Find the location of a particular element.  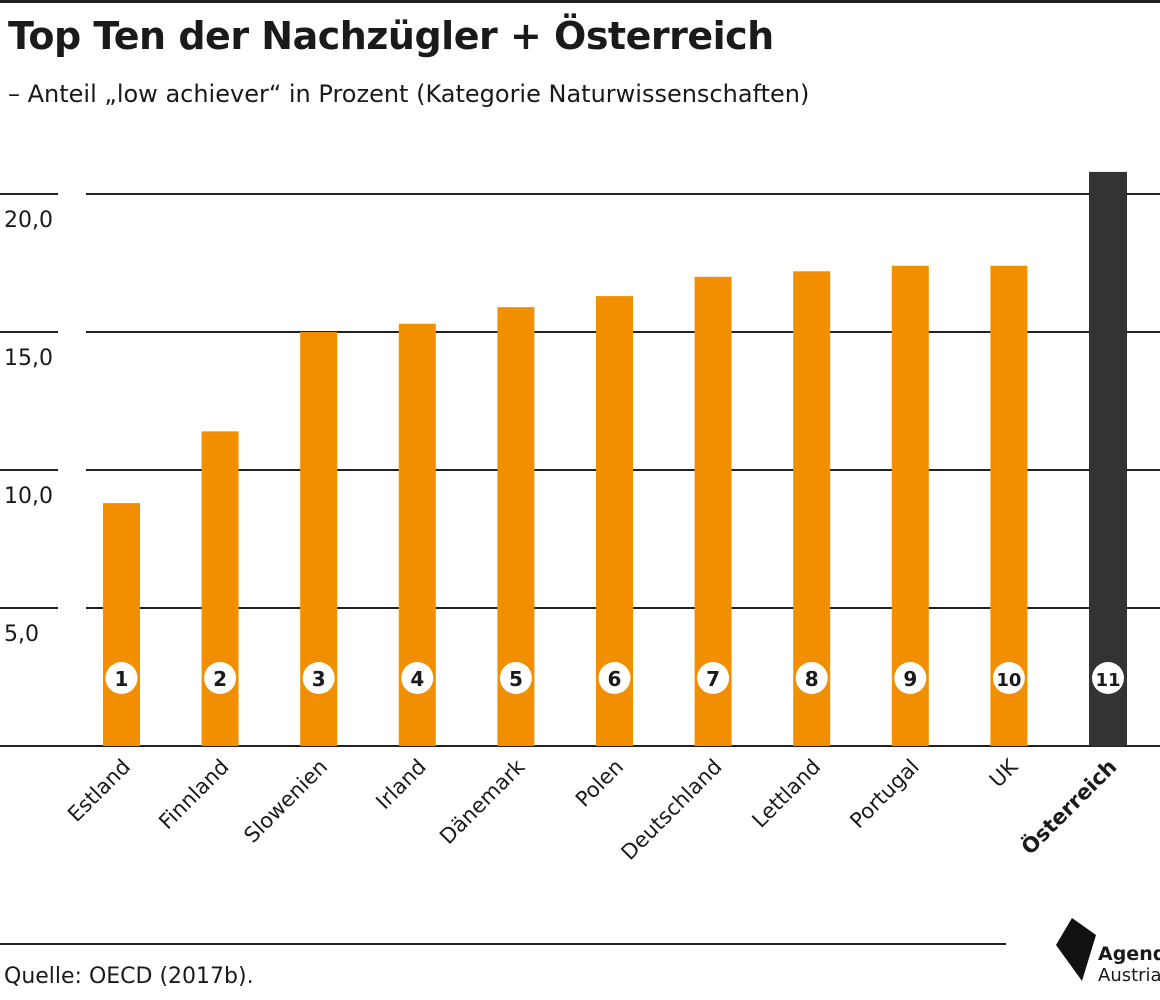

x-tick-label: Lettland is located at coordinates (786, 794).